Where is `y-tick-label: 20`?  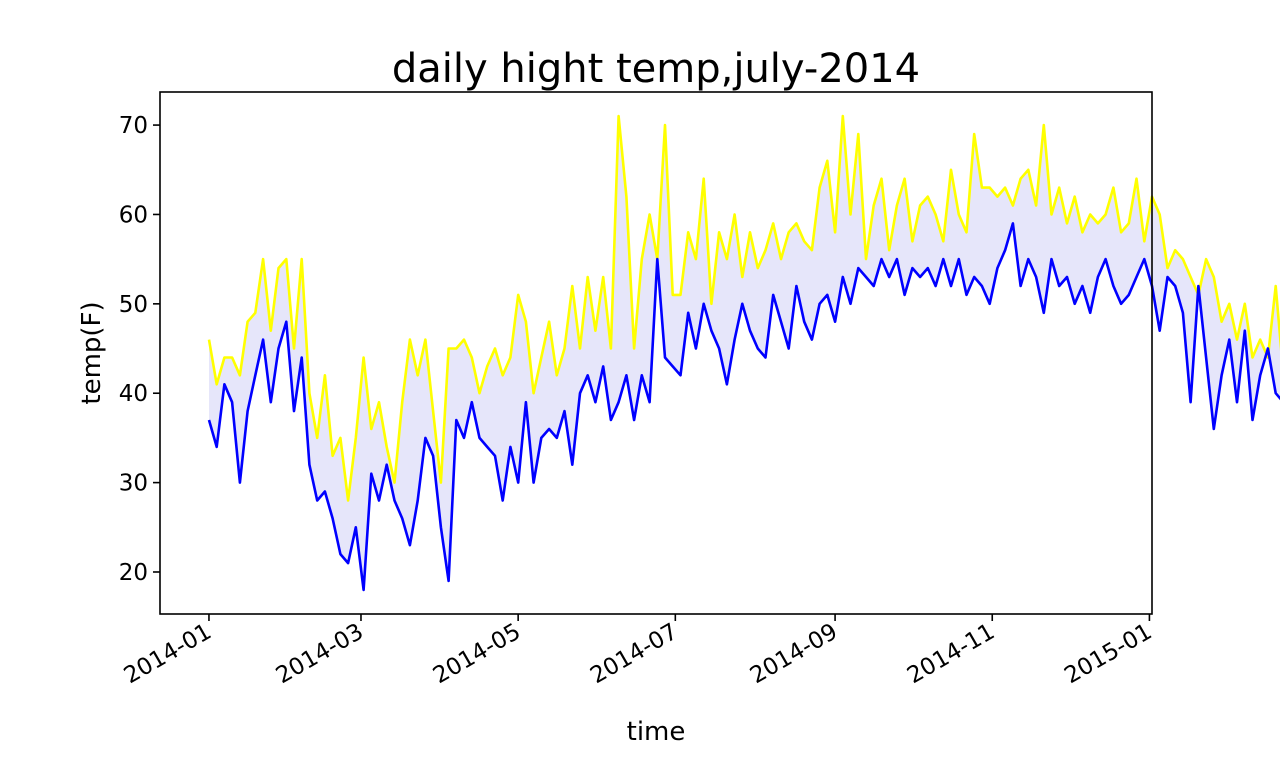
y-tick-label: 20 is located at coordinates (133, 573).